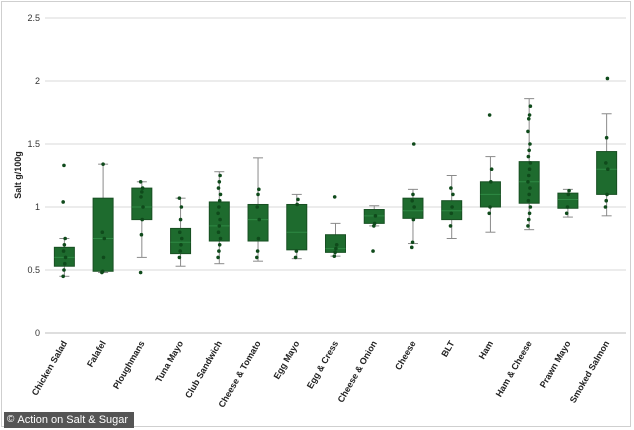  Describe the element at coordinates (568, 203) in the screenshot. I see `box-prawn-mayo` at that location.